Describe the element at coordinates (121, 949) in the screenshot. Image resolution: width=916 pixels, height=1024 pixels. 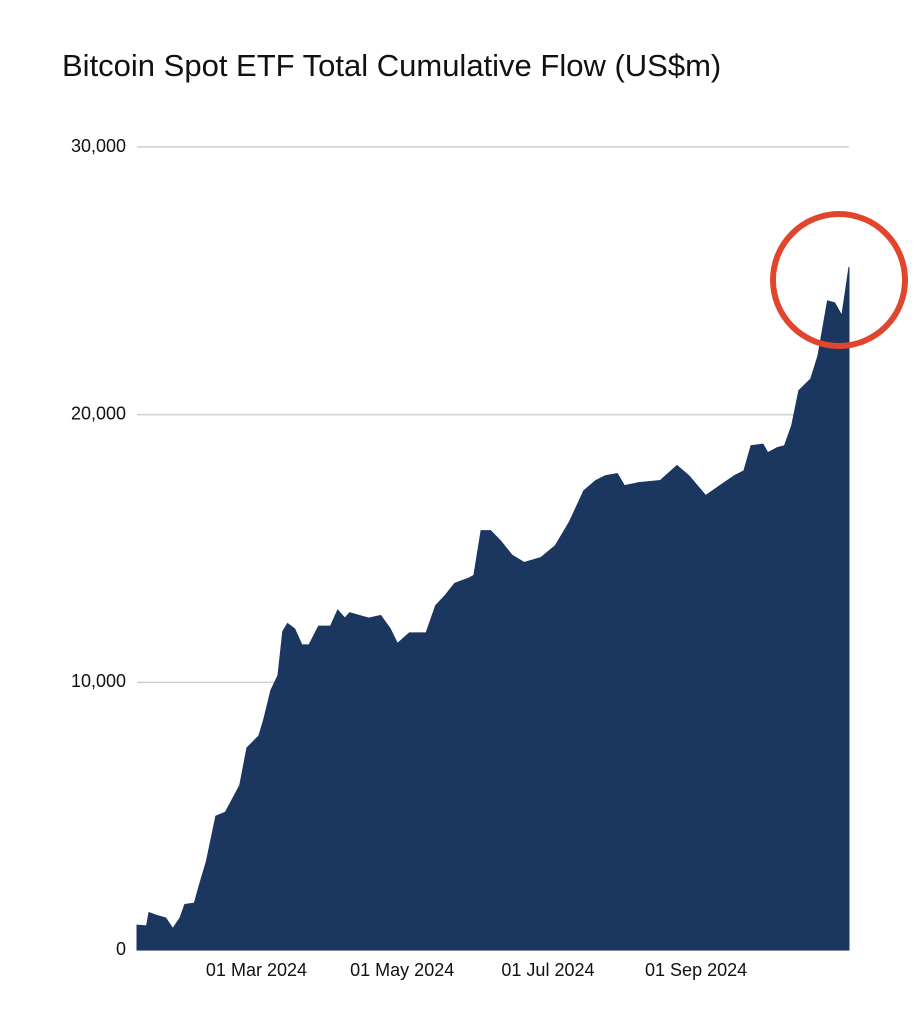
I see `y-tick-label: 0` at that location.